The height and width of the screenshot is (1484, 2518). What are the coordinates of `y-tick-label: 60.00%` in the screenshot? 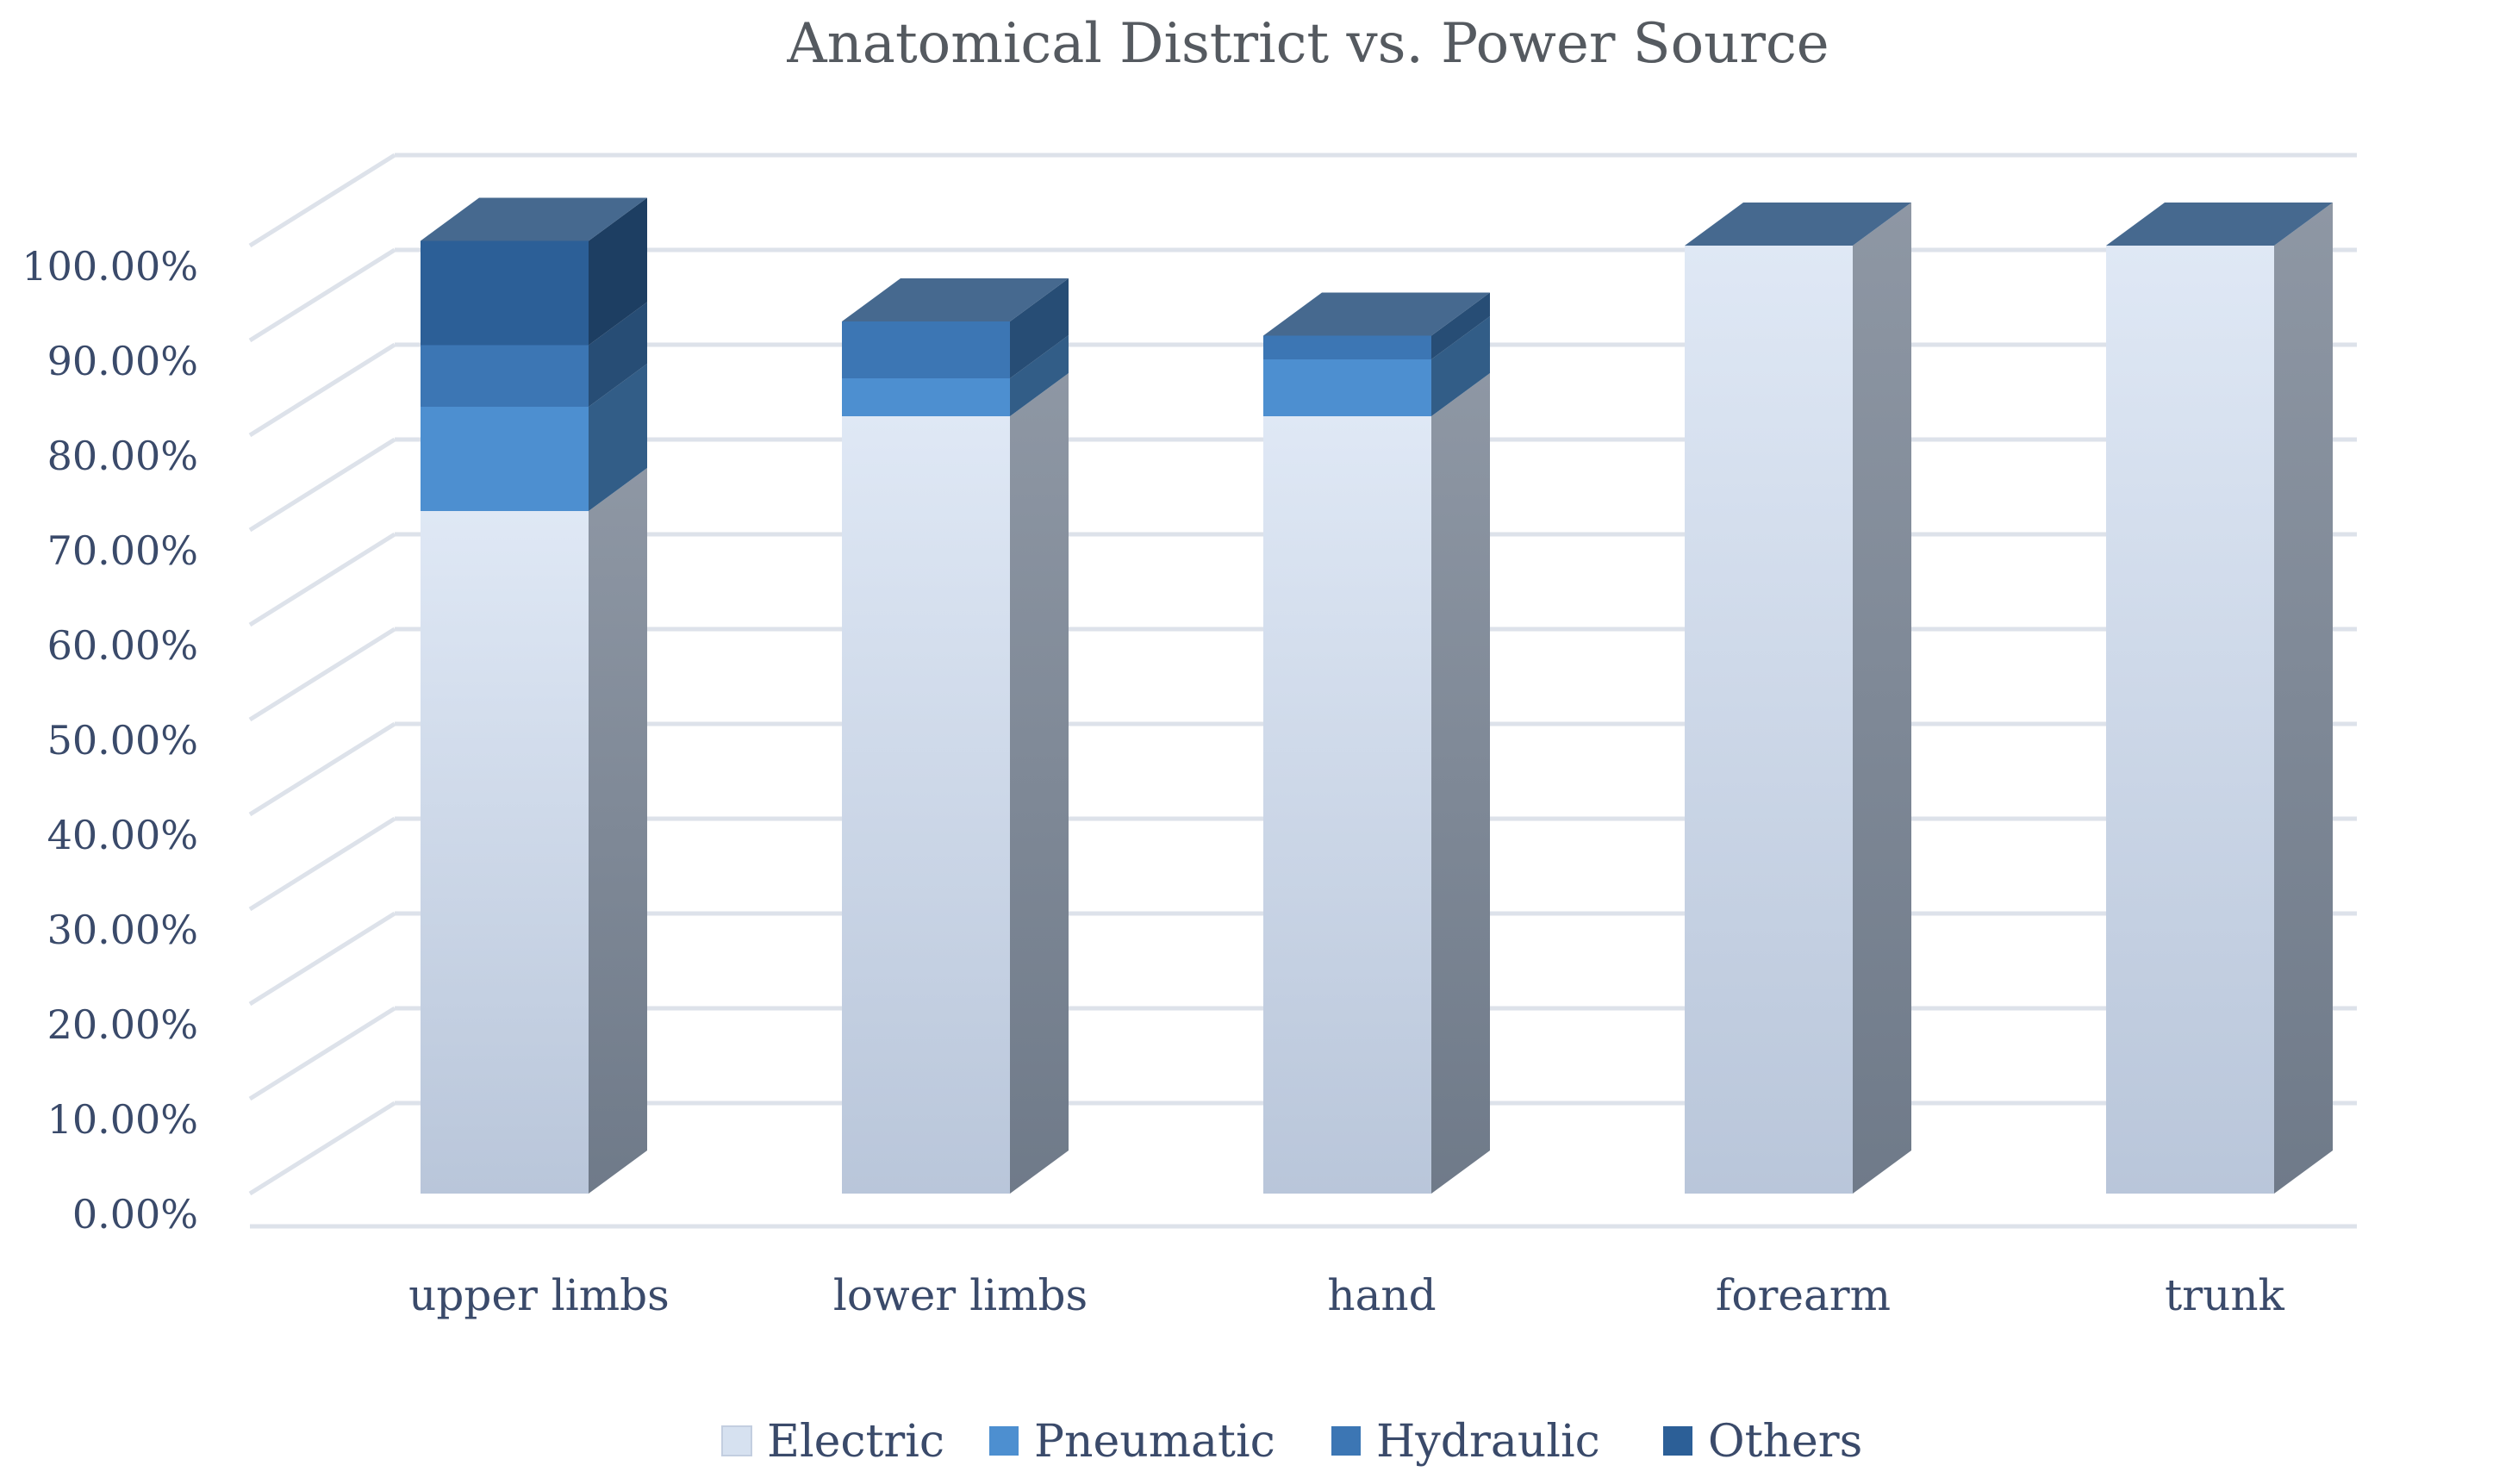 It's located at (122, 645).